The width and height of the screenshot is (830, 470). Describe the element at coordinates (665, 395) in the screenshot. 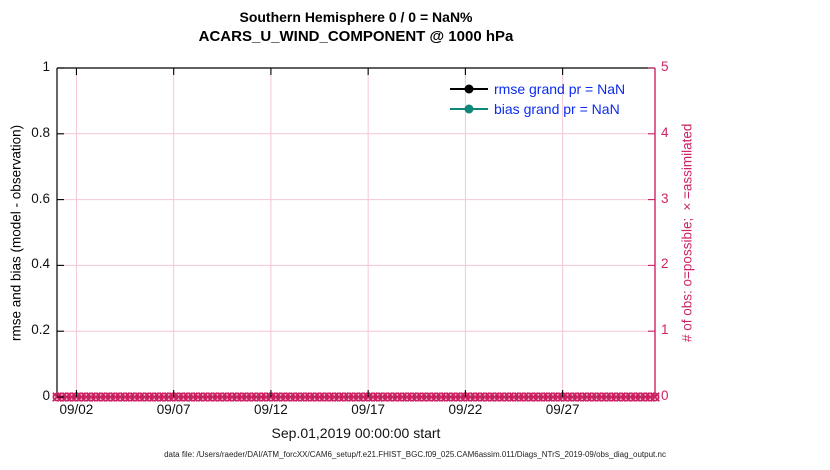

I see `right-y-tick-label: 0` at that location.